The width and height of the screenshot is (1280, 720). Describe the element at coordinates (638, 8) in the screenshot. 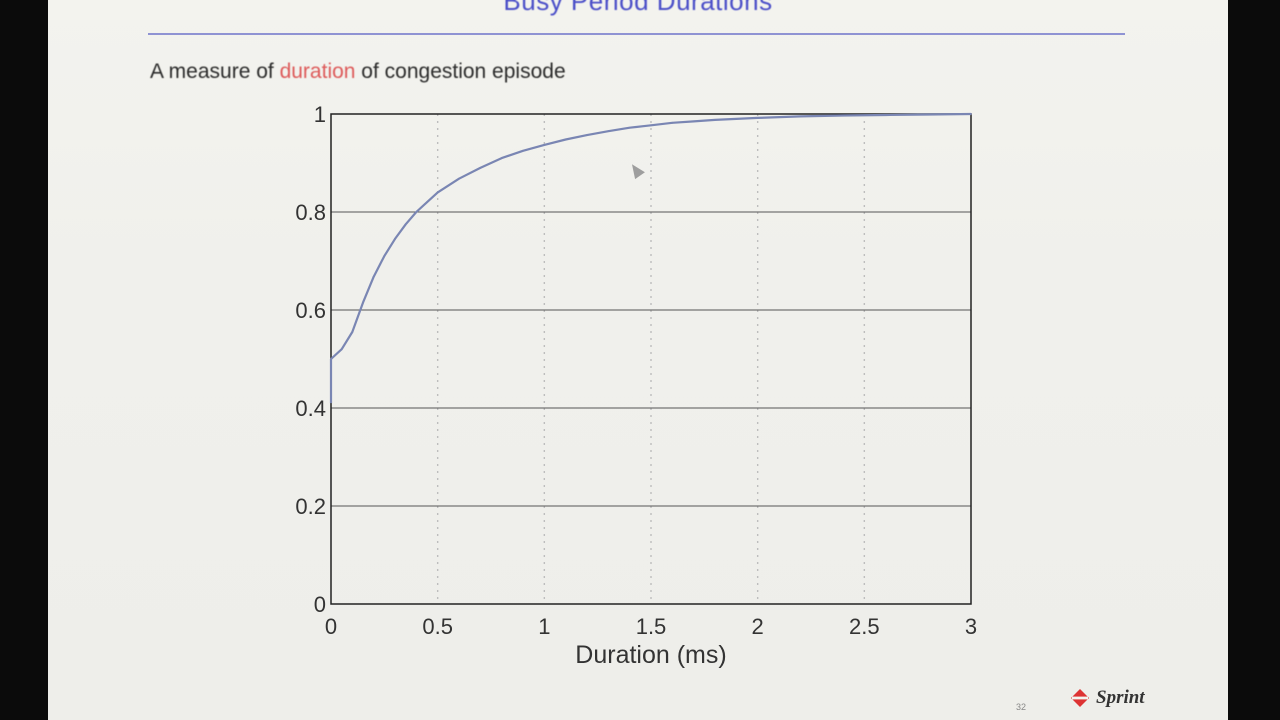

I see `slide-title: Busy Period Durations` at that location.